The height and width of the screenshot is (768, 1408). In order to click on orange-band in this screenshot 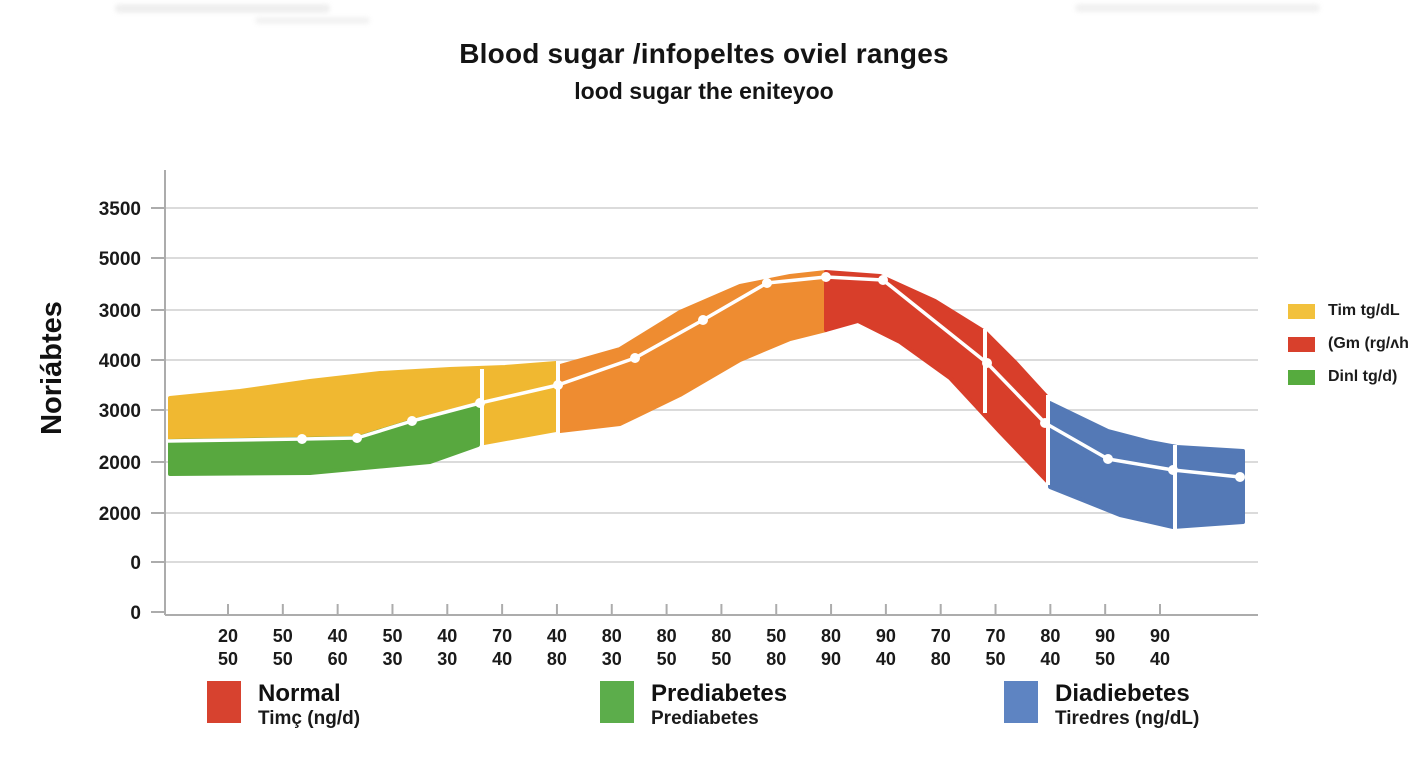, I will do `click(693, 351)`.